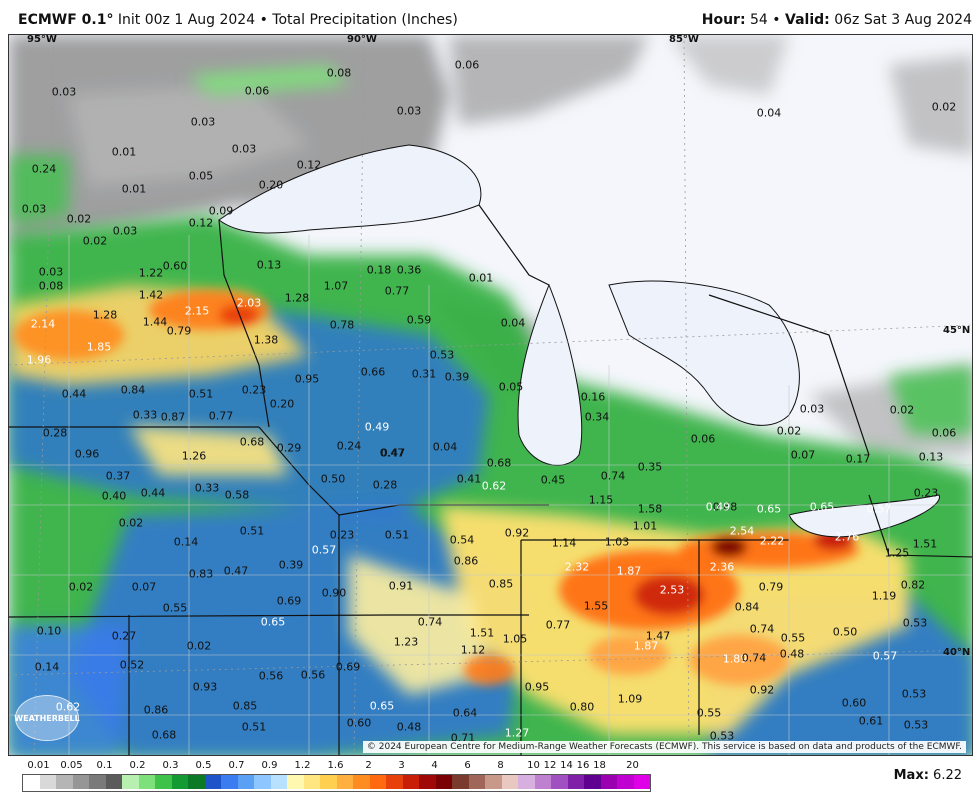 This screenshot has width=980, height=805. Describe the element at coordinates (87, 454) in the screenshot. I see `precip-value: 0.96` at that location.